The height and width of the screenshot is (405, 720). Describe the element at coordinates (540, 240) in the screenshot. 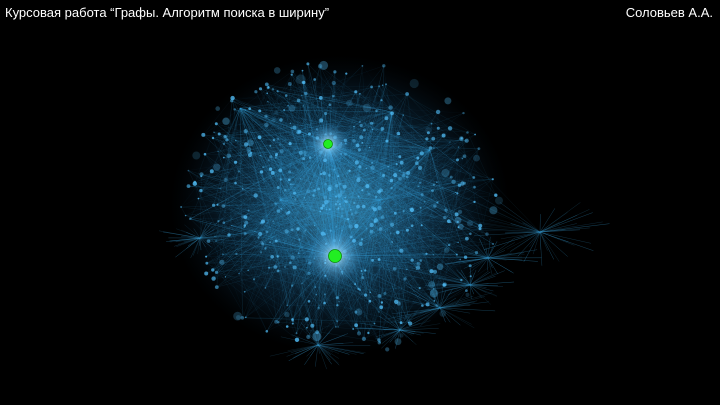

I see `cluster-edge` at that location.